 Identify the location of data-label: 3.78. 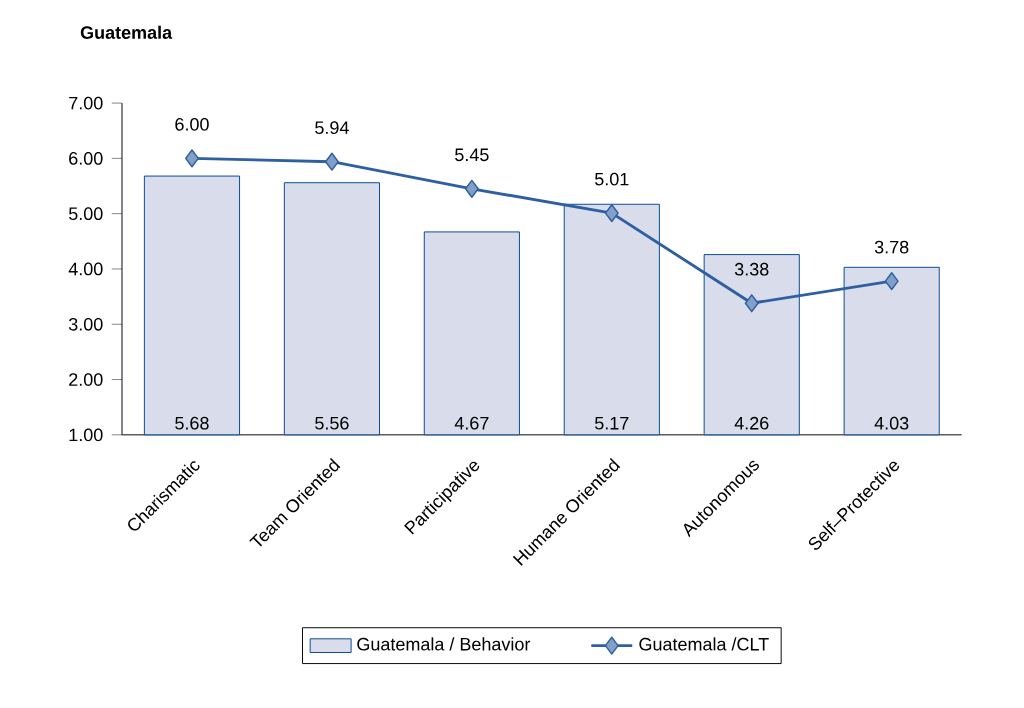
(891, 247).